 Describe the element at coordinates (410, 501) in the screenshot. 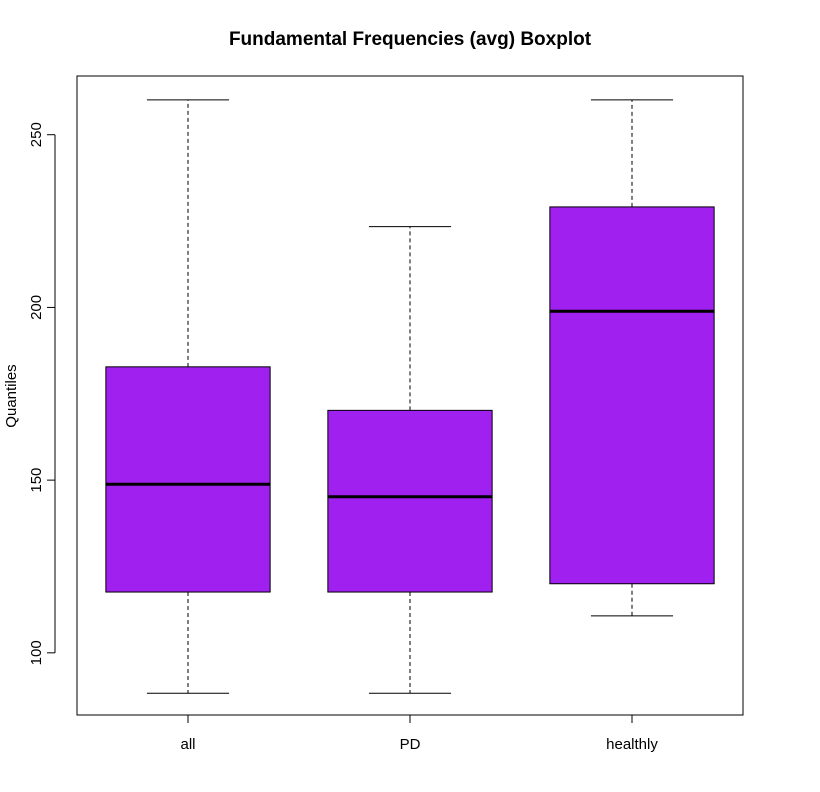

I see `iqr-box-PD` at that location.